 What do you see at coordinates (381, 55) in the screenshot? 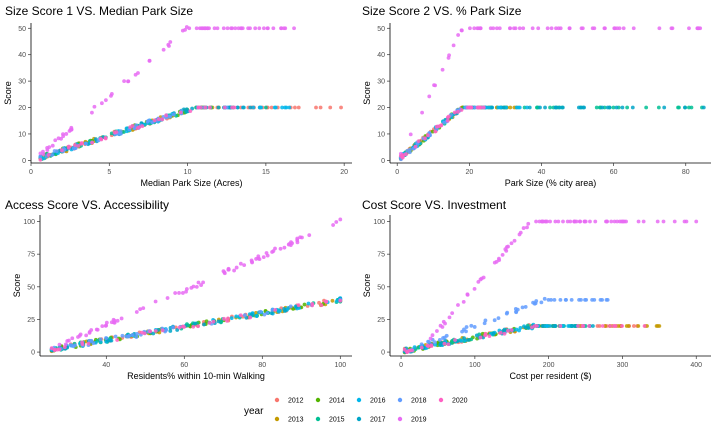
I see `y-tick-label: 40` at bounding box center [381, 55].